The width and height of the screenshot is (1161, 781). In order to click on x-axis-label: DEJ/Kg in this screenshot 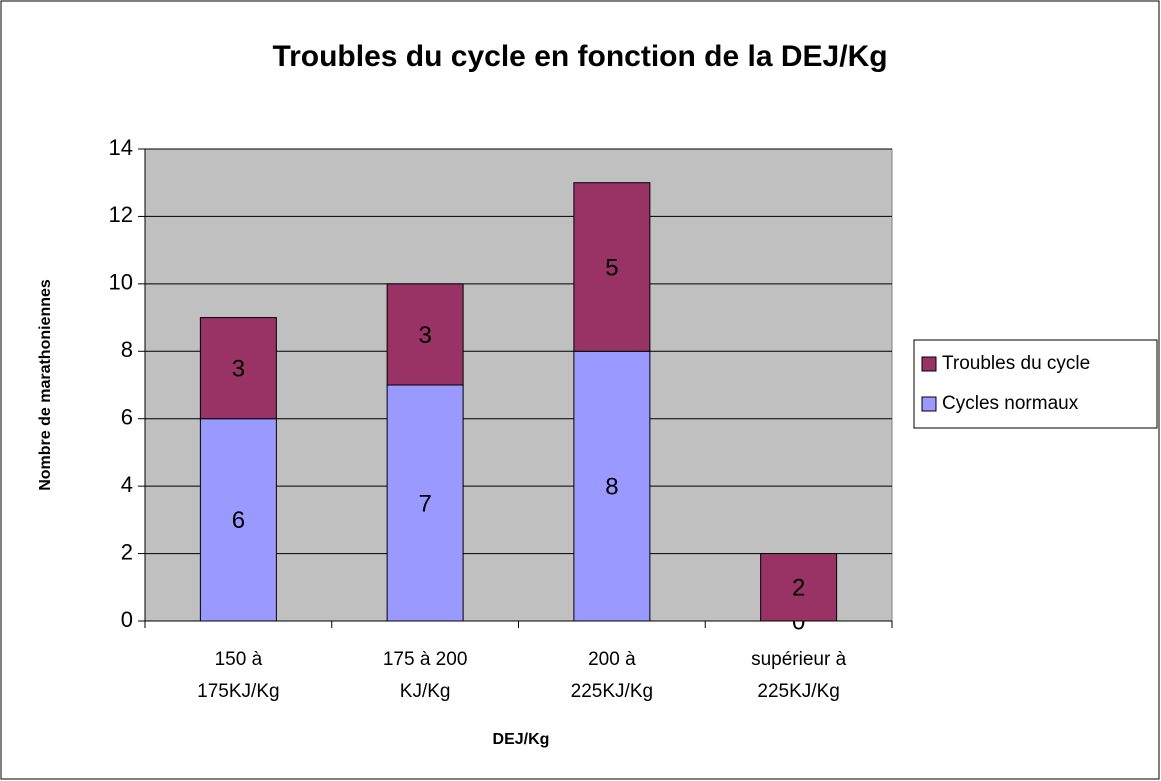, I will do `click(521, 739)`.